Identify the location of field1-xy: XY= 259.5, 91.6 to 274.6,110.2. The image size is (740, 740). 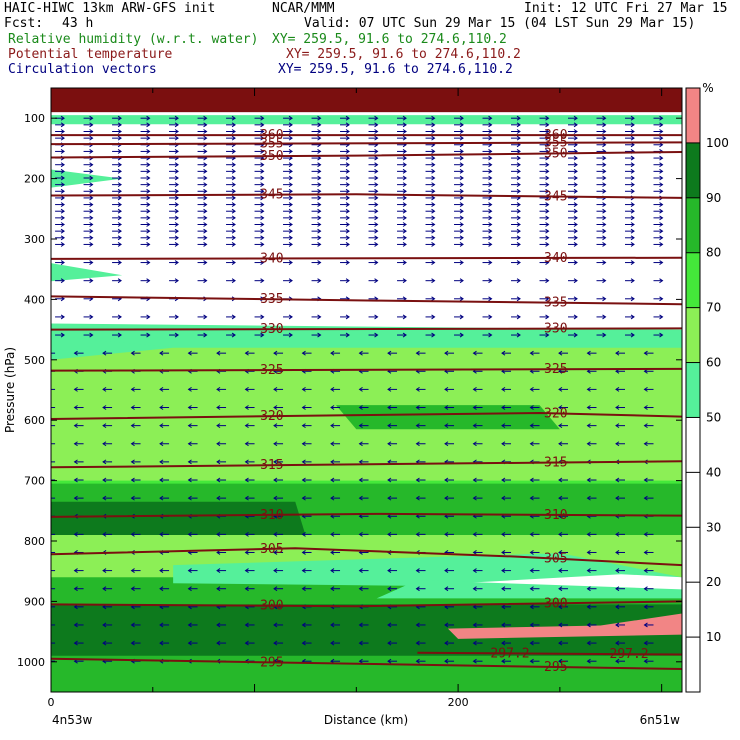
(389, 39).